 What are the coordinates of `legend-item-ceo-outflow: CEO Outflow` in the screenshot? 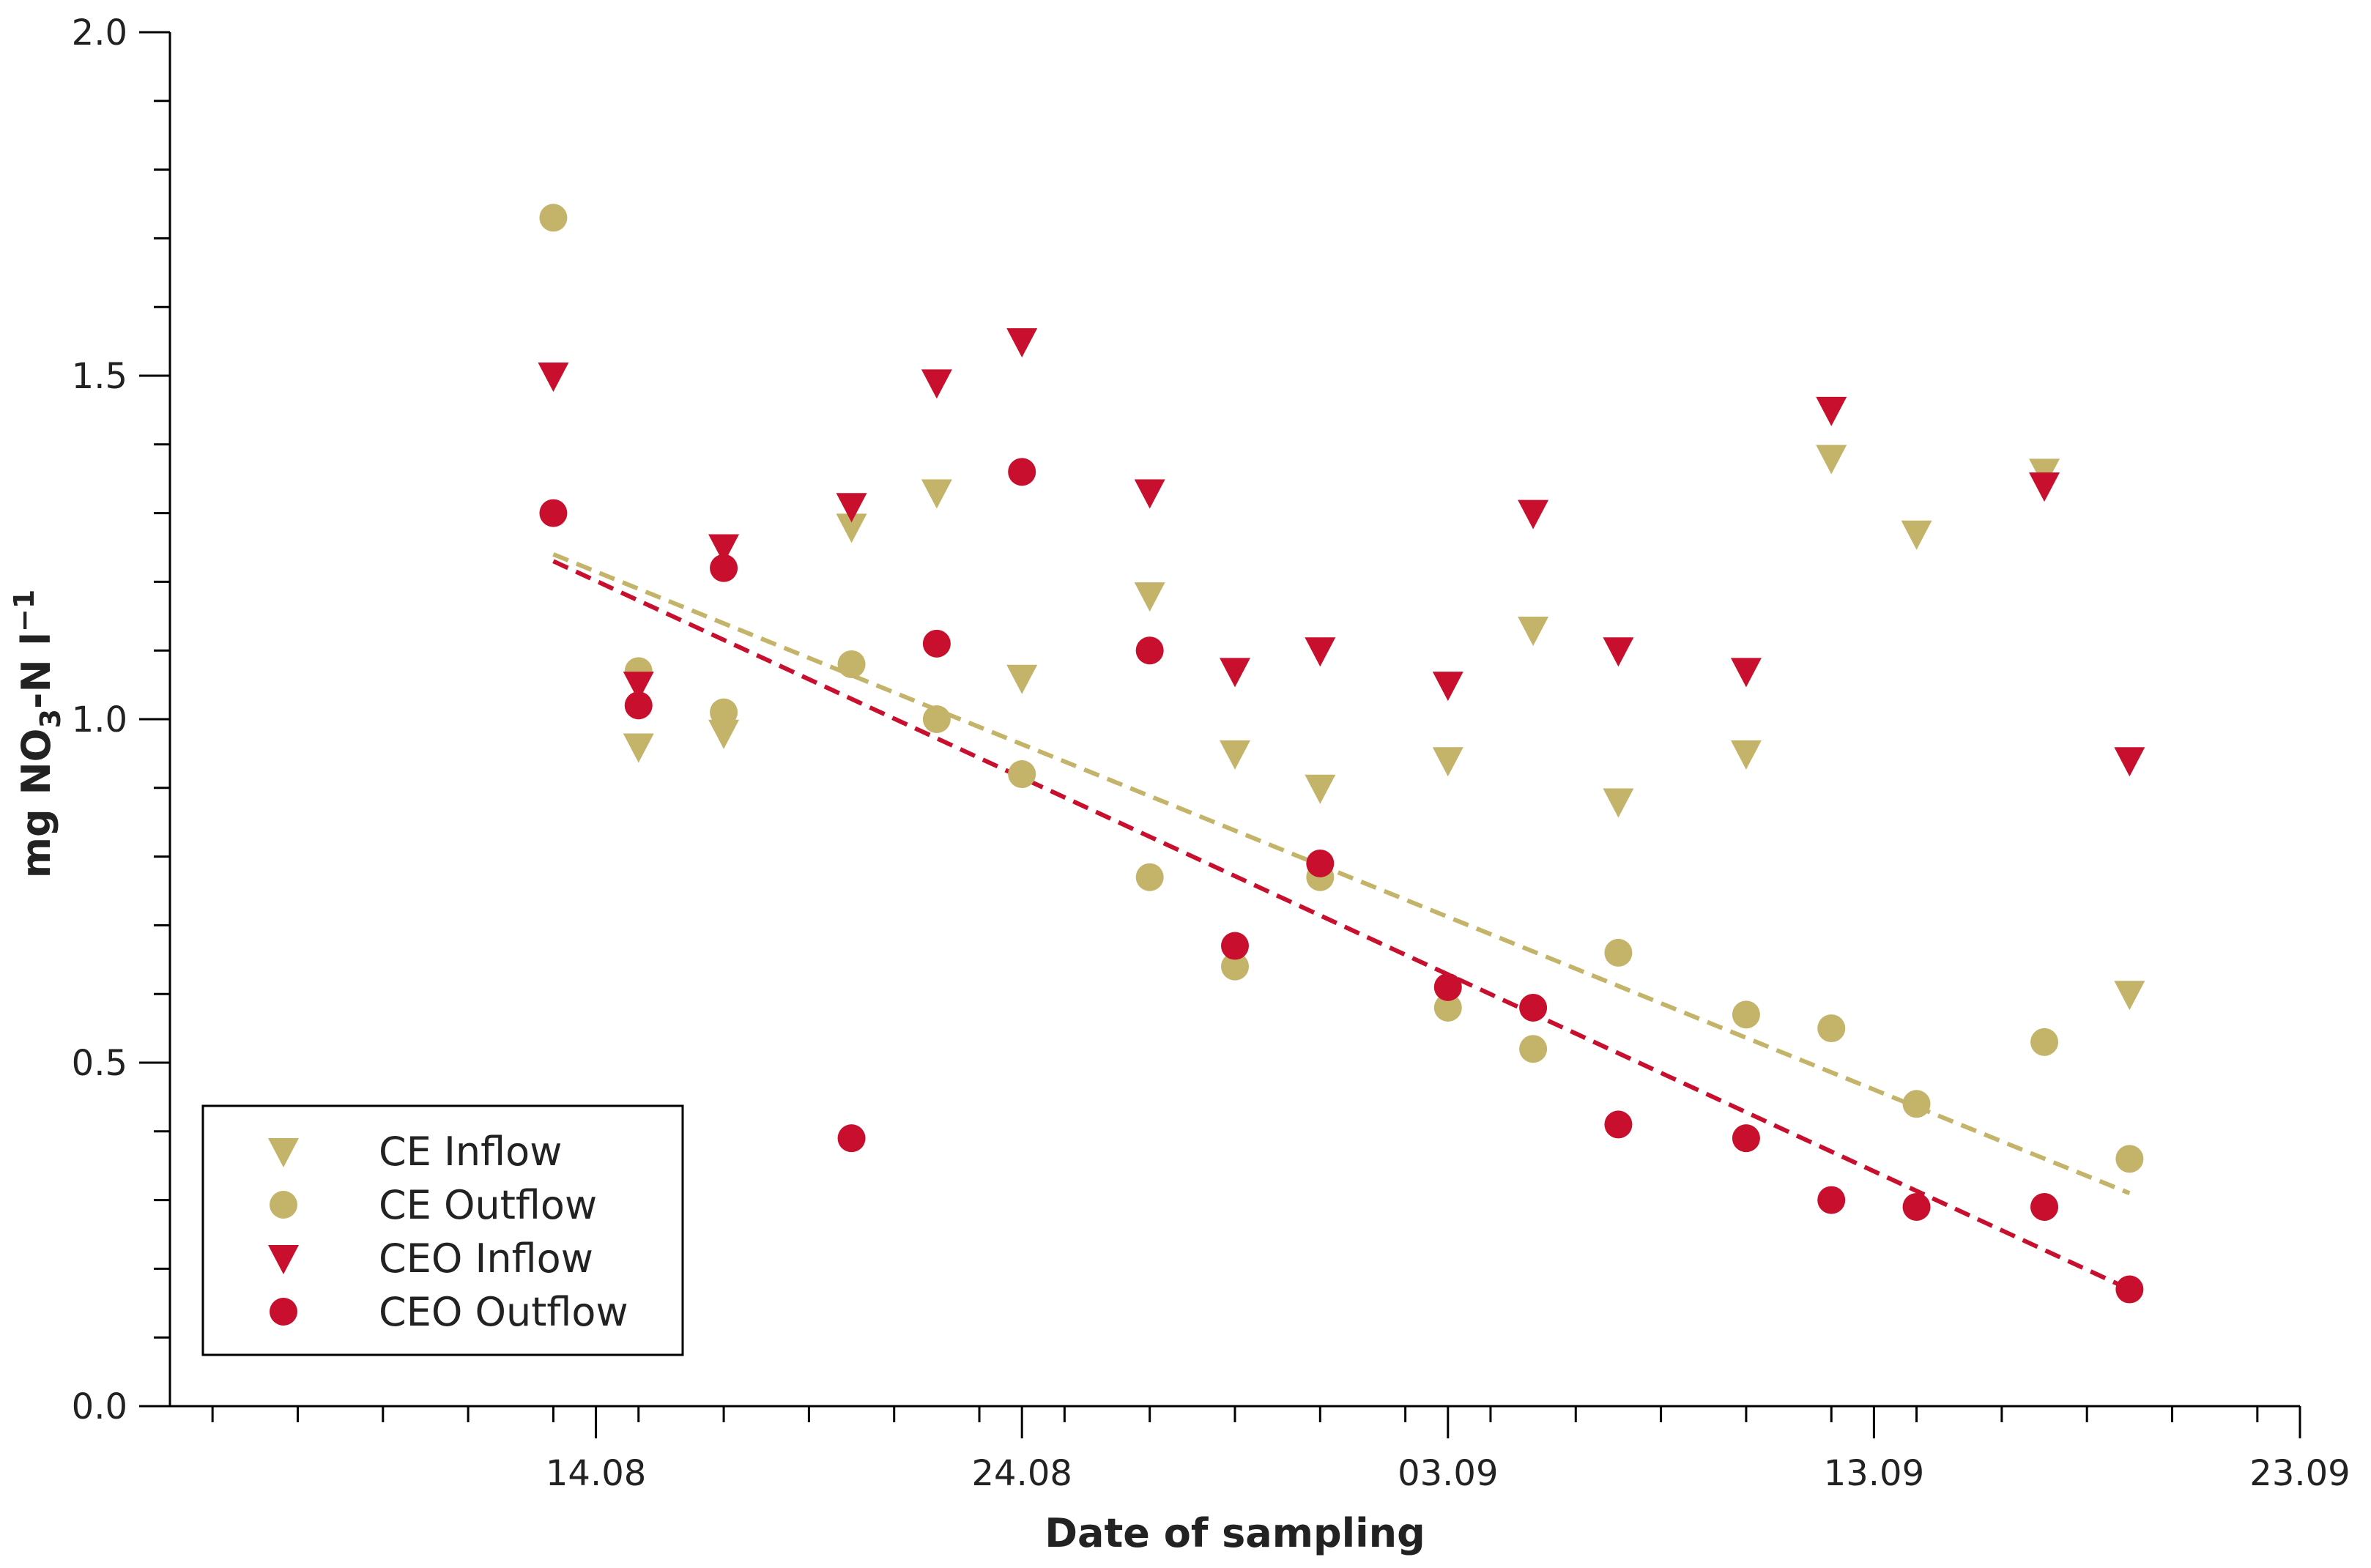 It's located at (449, 1312).